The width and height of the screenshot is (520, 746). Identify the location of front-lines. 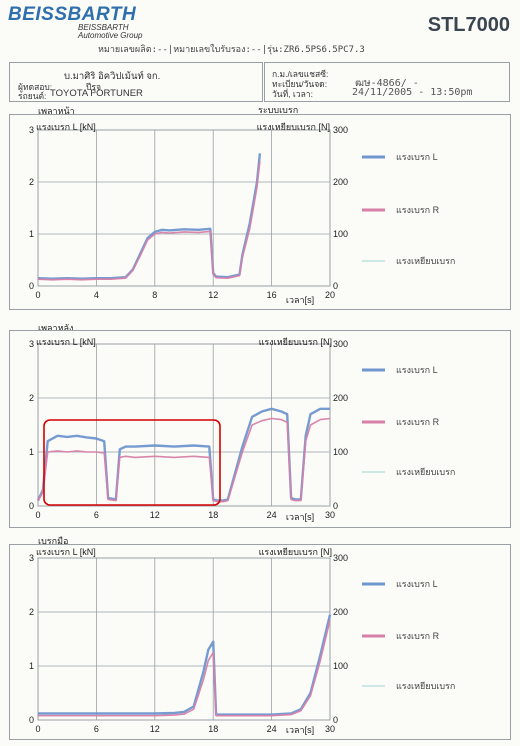
(149, 217).